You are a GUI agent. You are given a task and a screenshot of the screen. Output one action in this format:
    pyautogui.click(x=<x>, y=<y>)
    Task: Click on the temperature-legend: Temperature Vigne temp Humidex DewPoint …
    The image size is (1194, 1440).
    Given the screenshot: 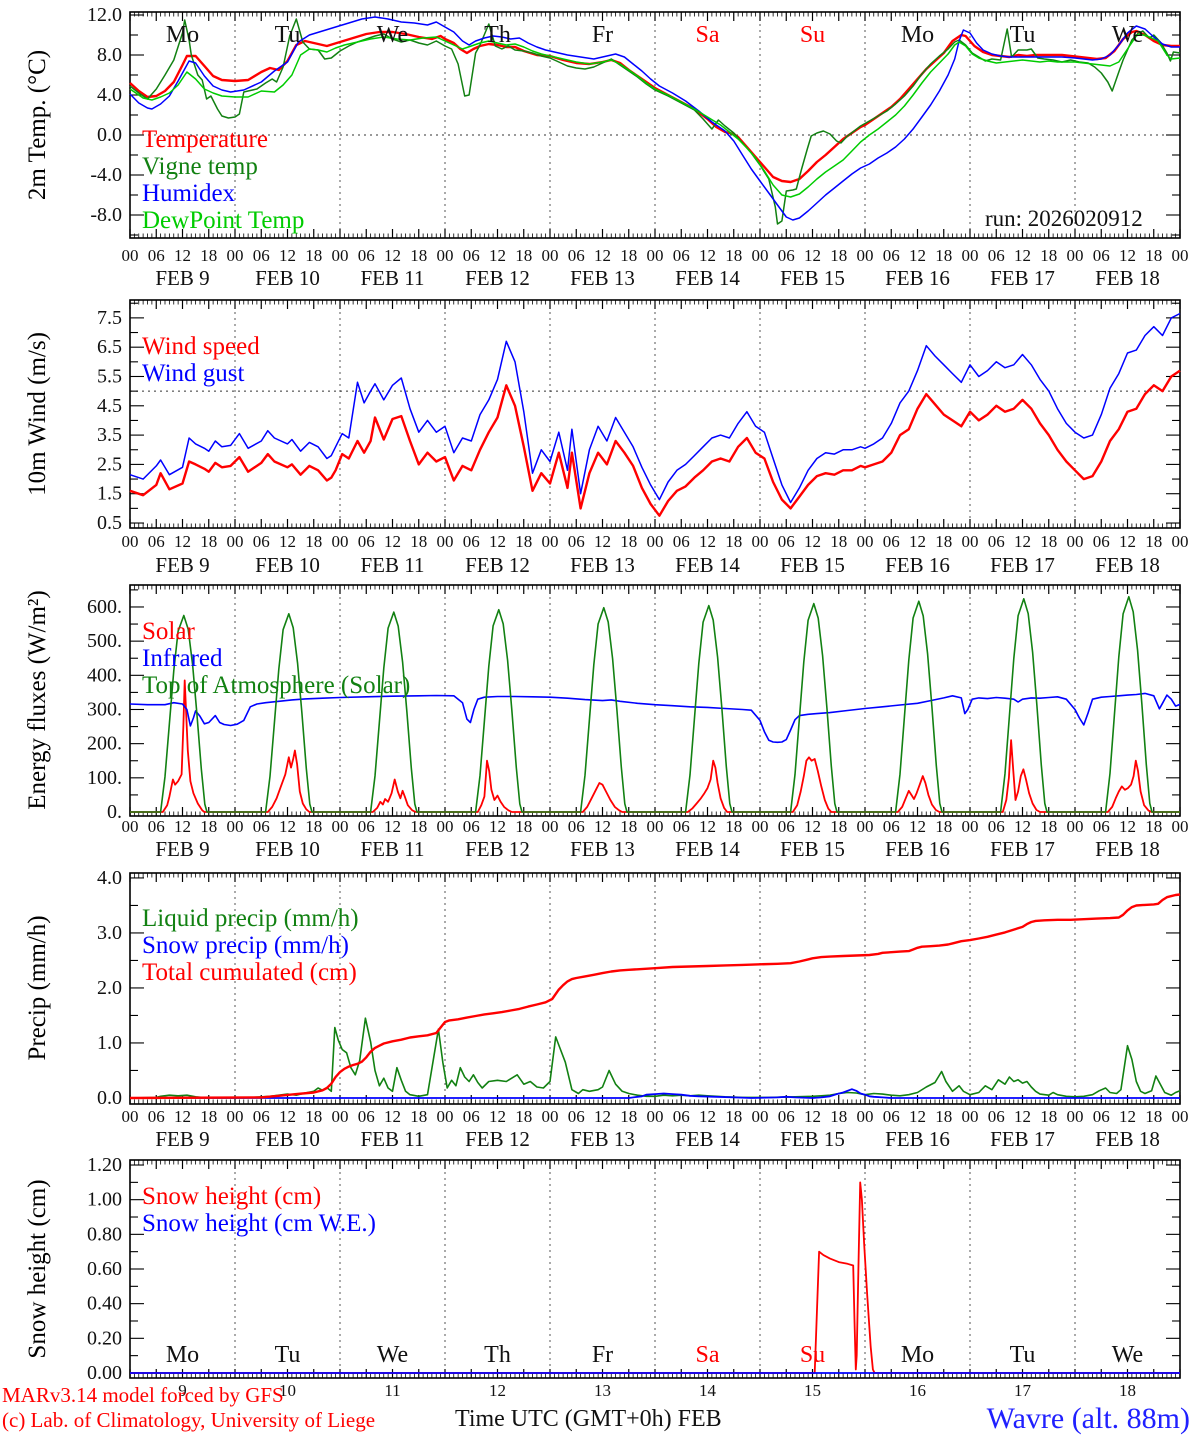 What is the action you would take?
    pyautogui.click(x=223, y=180)
    